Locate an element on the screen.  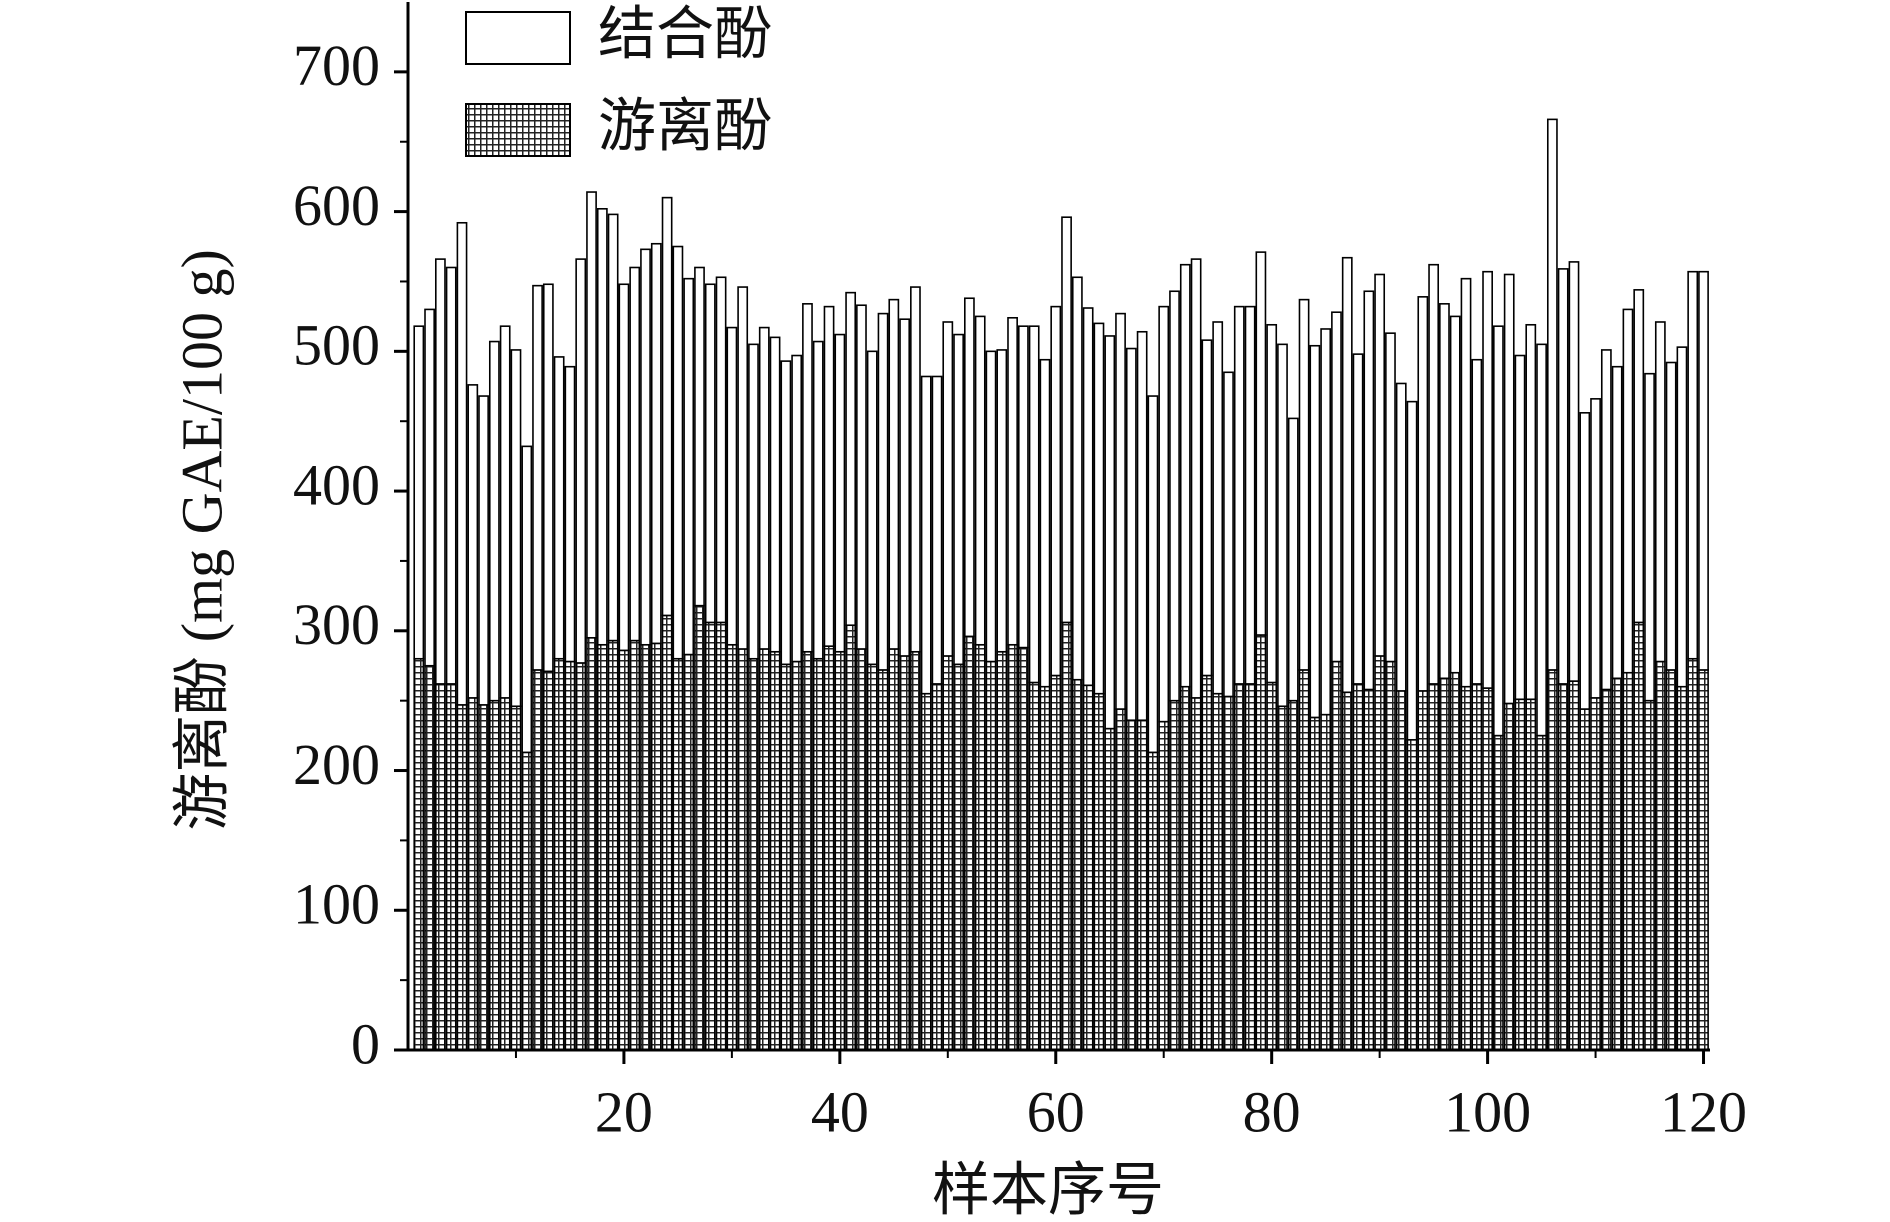
x-tick-label: 100 is located at coordinates (1487, 1111).